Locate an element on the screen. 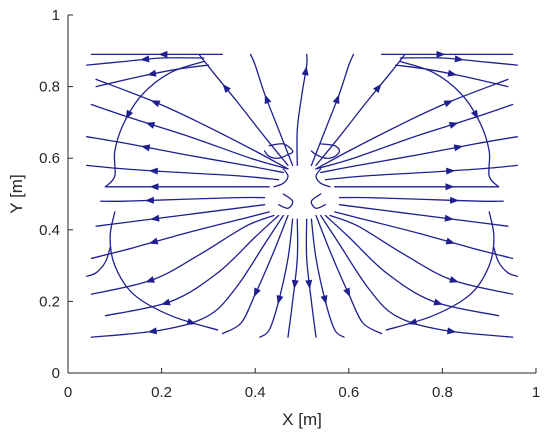 The height and width of the screenshot is (441, 550). y-tick-label: 0 is located at coordinates (56, 373).